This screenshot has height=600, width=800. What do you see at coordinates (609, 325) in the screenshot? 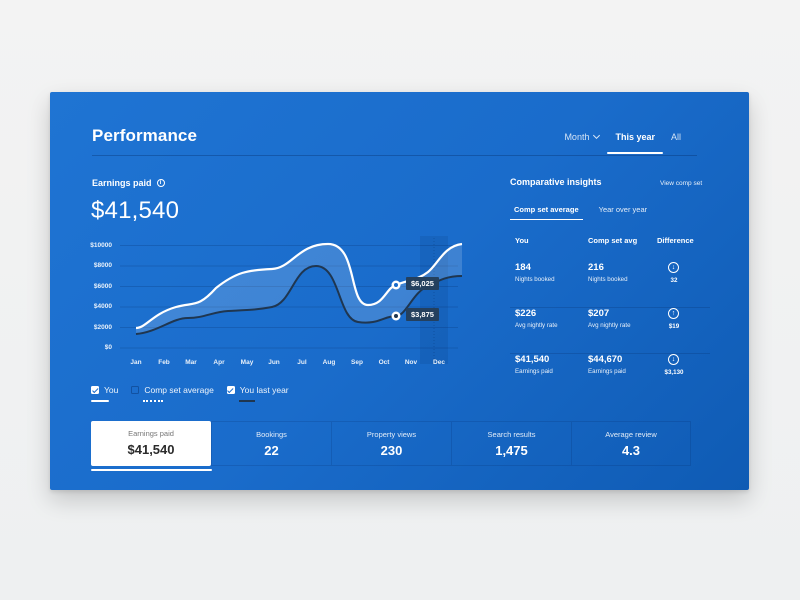
I see `comp-sub: Avg nightly rate` at bounding box center [609, 325].